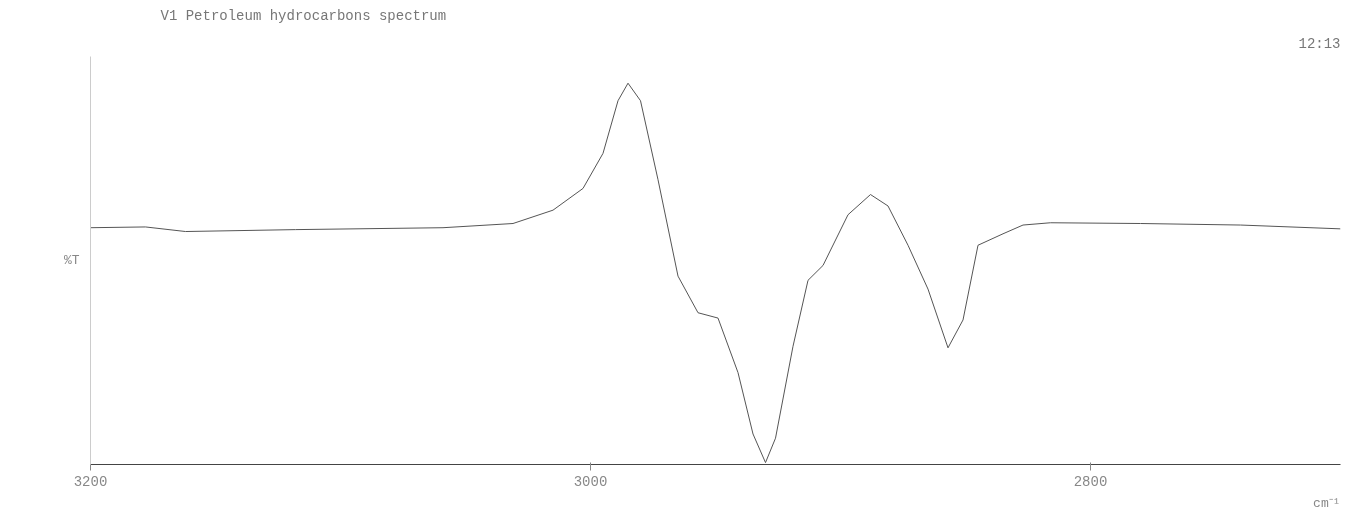  I want to click on text: 12:13, so click(1319, 43).